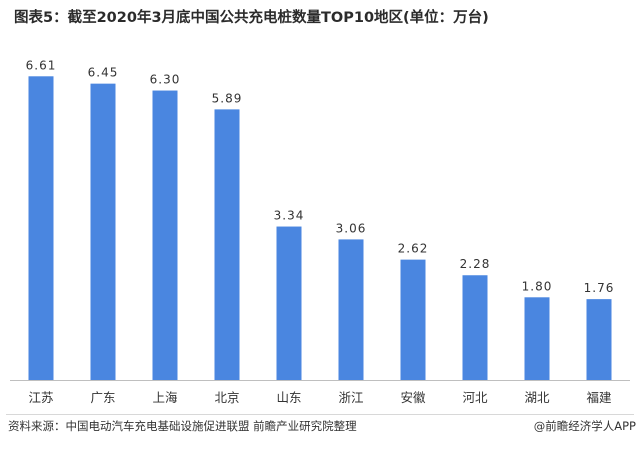 Image resolution: width=640 pixels, height=449 pixels. Describe the element at coordinates (351, 228) in the screenshot. I see `value-label: 3.06` at that location.